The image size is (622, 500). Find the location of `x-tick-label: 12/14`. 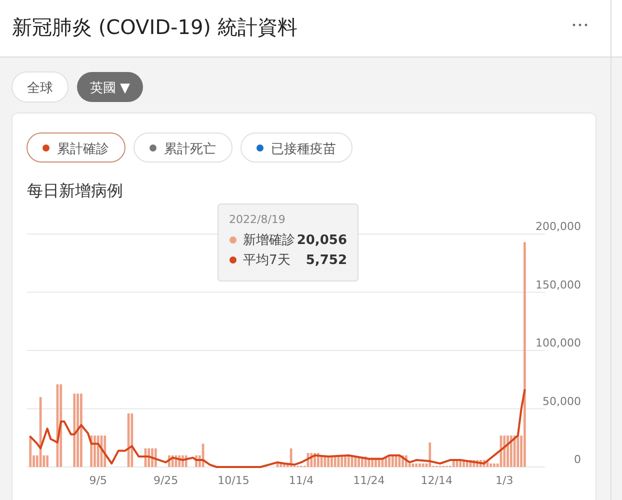

x-tick-label: 12/14 is located at coordinates (436, 480).